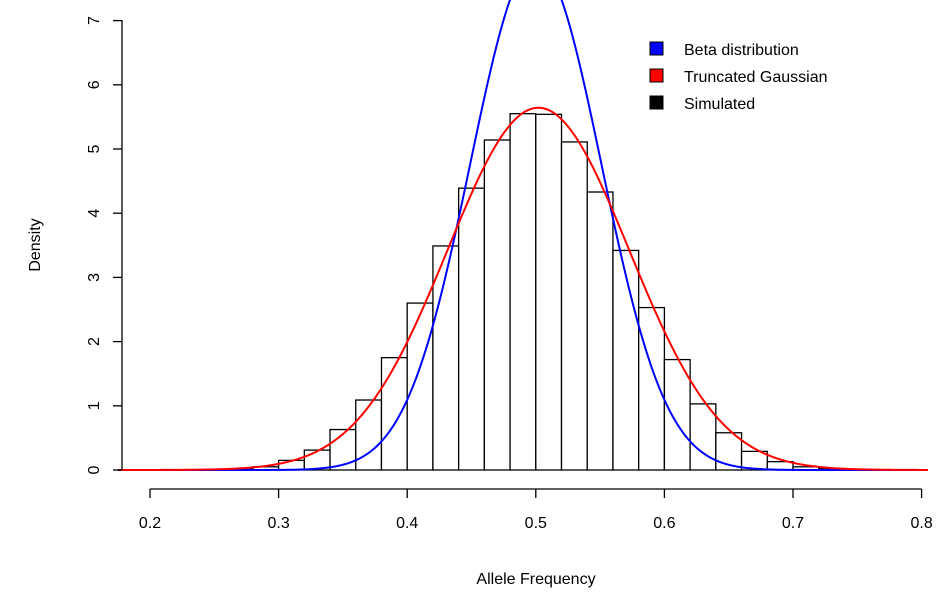  I want to click on x-axis-label: Allele Frequency, so click(535, 579).